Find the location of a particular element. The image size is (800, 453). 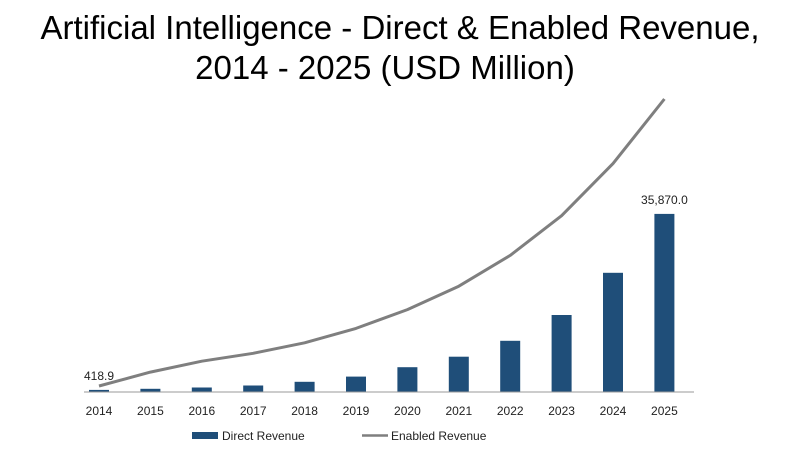

legend-label-direct-revenue: Direct Revenue is located at coordinates (263, 436).